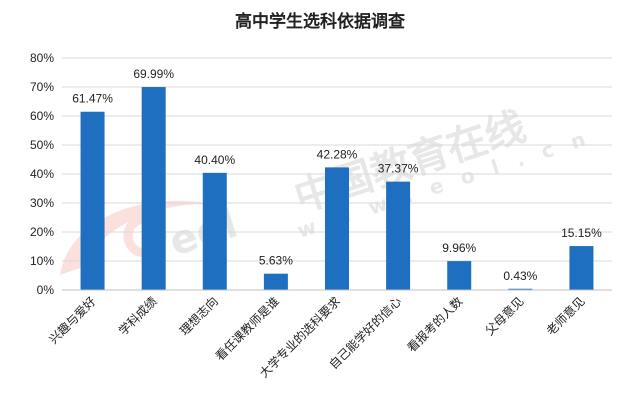 The image size is (640, 412). What do you see at coordinates (276, 261) in the screenshot?
I see `data-label: 5.63%` at bounding box center [276, 261].